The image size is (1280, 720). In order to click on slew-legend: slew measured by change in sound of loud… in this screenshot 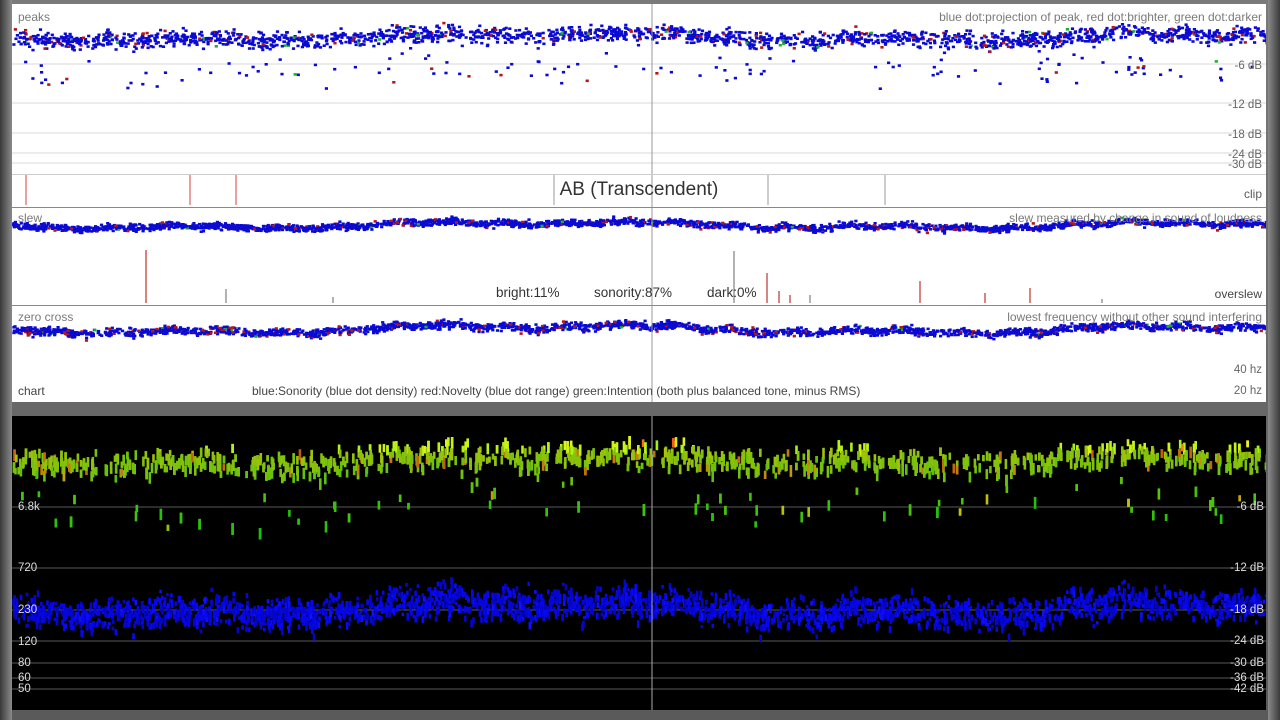, I will do `click(1135, 218)`.